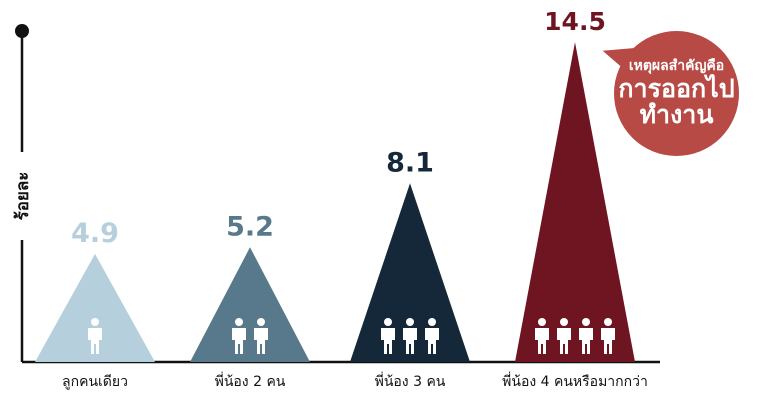  What do you see at coordinates (95, 233) in the screenshot?
I see `value-label-1: 4.9` at bounding box center [95, 233].